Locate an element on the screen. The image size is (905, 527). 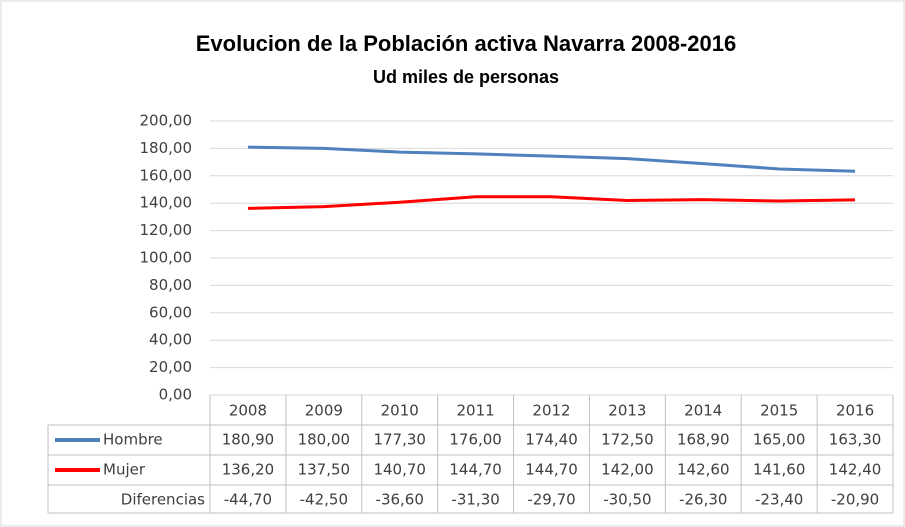
x-tick-label: 2009 is located at coordinates (324, 411).